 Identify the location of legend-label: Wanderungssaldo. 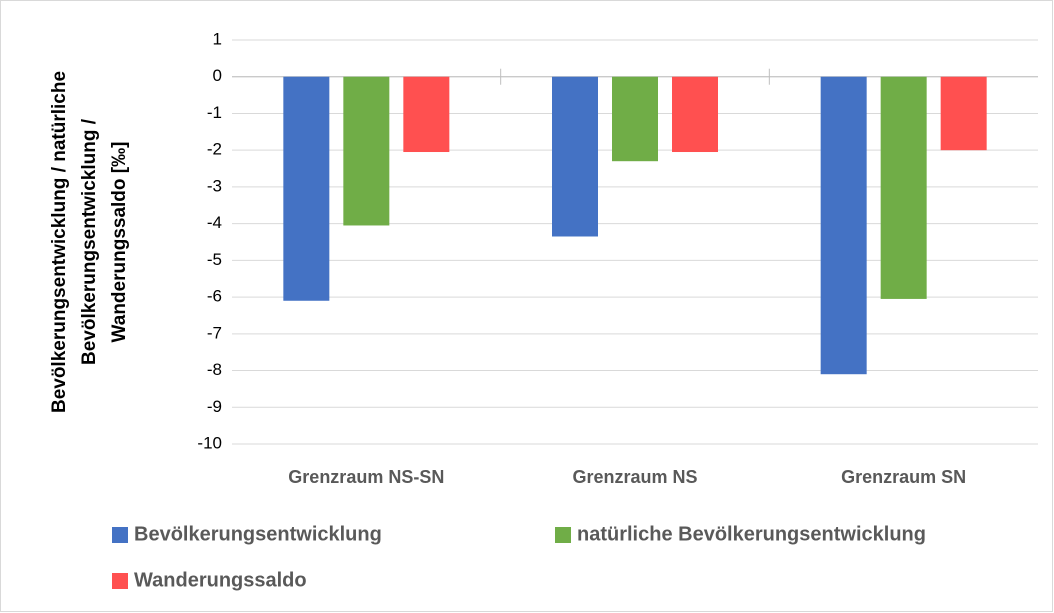
(220, 580).